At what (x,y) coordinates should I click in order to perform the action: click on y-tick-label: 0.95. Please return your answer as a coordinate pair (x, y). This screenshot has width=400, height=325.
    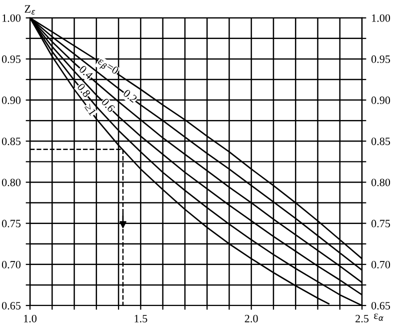
    Looking at the image, I should click on (11, 59).